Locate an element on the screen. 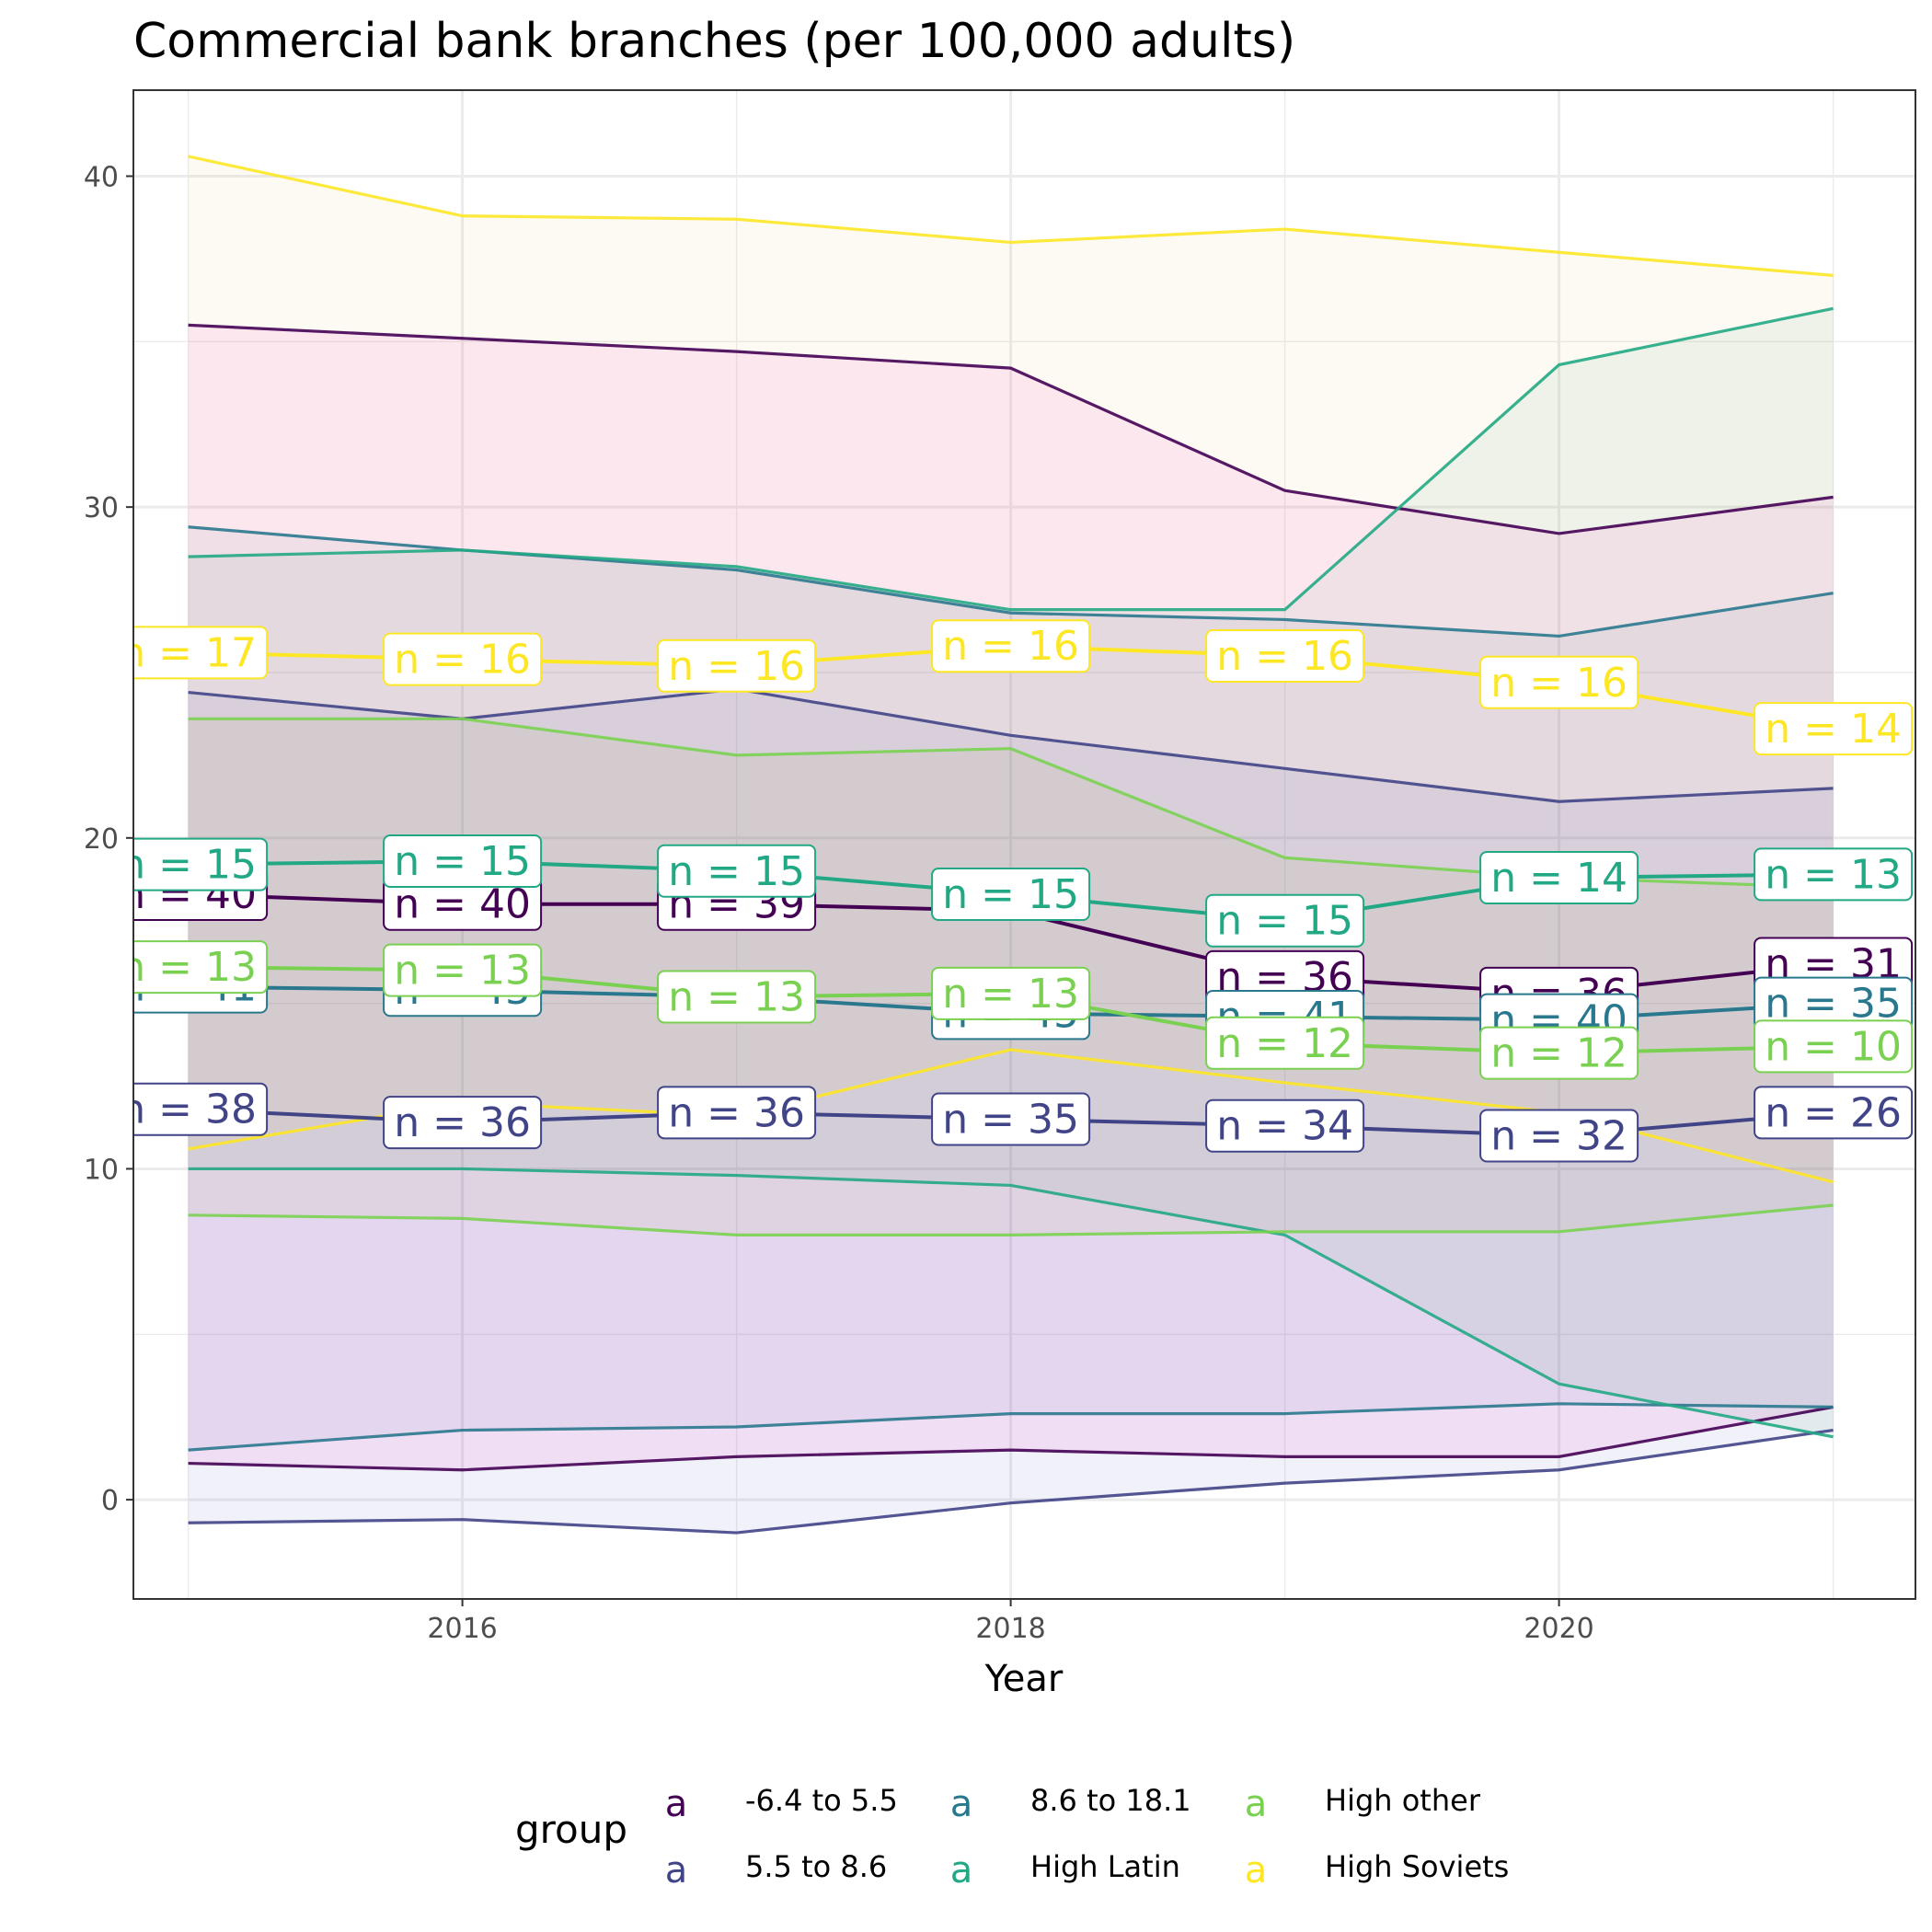 The height and width of the screenshot is (1932, 1932). lower-line-high-other is located at coordinates (1011, 1219).